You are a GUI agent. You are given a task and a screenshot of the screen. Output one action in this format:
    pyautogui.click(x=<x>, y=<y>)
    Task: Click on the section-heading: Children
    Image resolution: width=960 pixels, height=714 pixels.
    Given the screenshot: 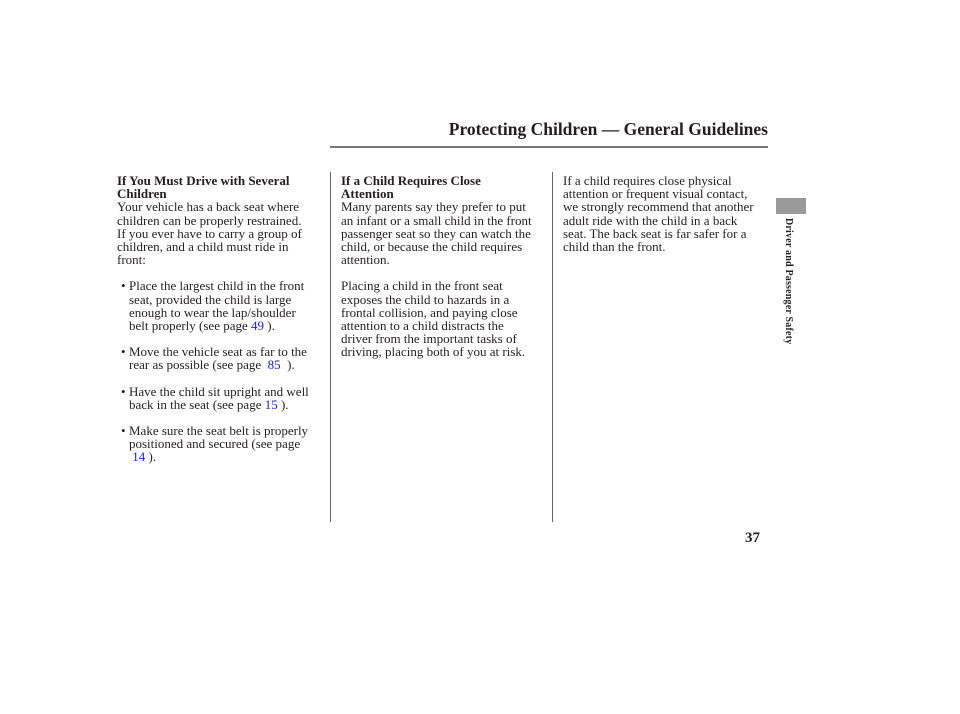 What is the action you would take?
    pyautogui.click(x=142, y=194)
    